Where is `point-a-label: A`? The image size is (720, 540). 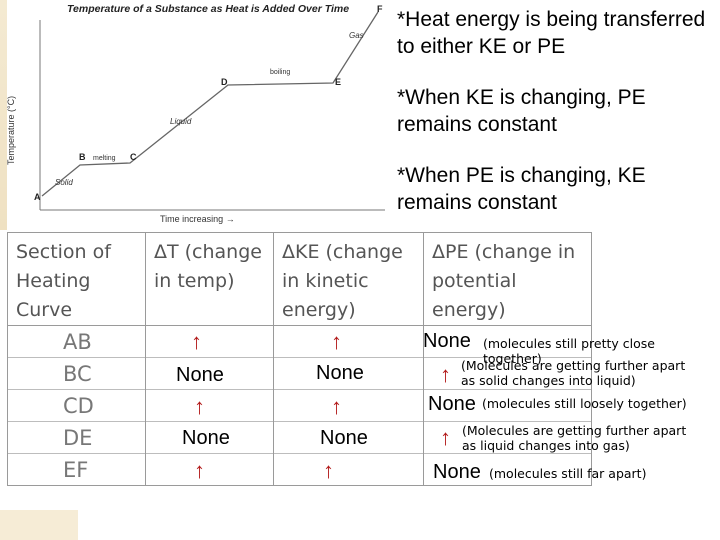
point-a-label: A is located at coordinates (37, 197).